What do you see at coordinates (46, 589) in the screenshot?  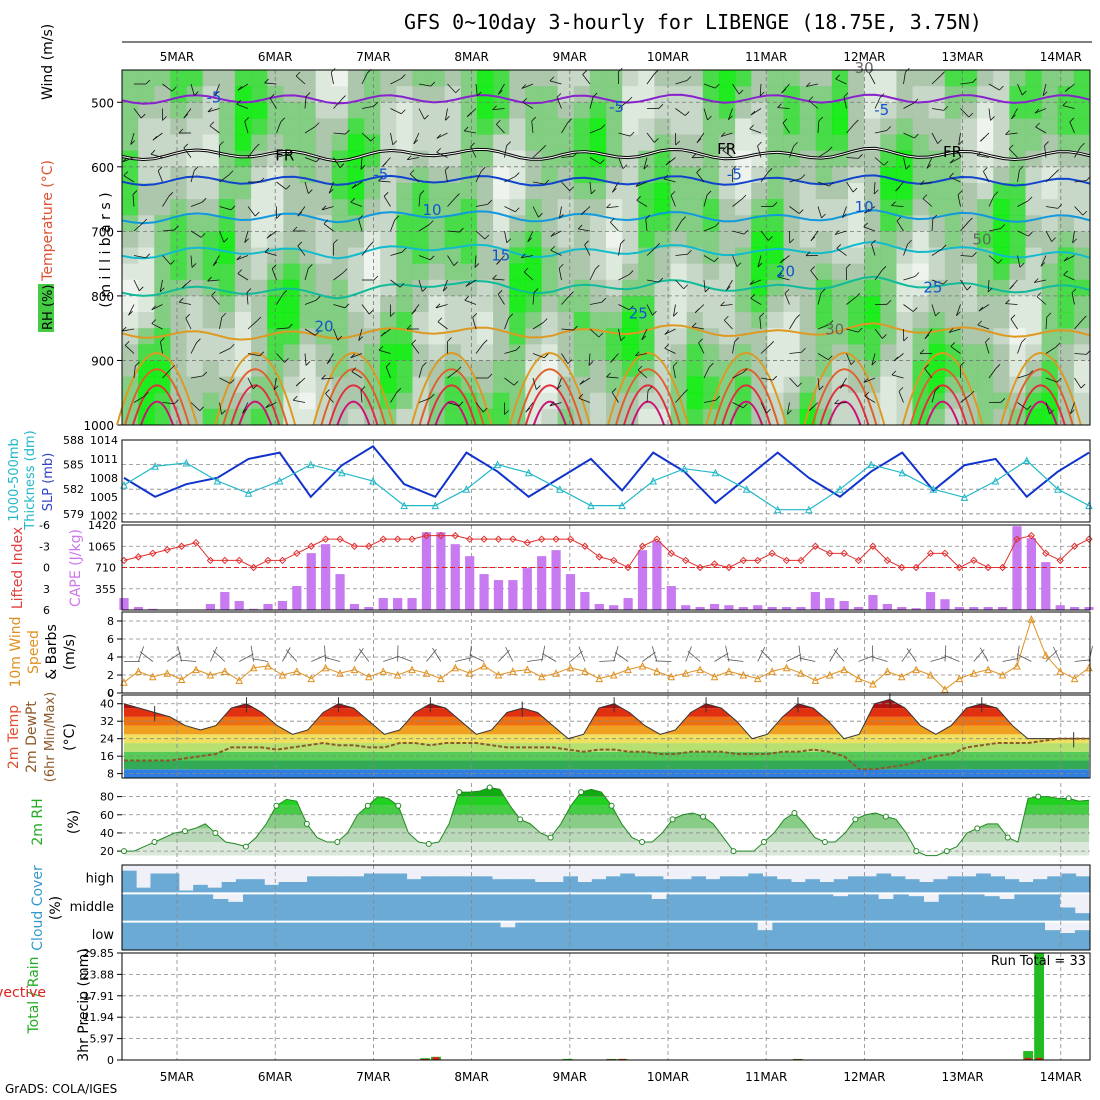 I see `li-tick-label: 3` at bounding box center [46, 589].